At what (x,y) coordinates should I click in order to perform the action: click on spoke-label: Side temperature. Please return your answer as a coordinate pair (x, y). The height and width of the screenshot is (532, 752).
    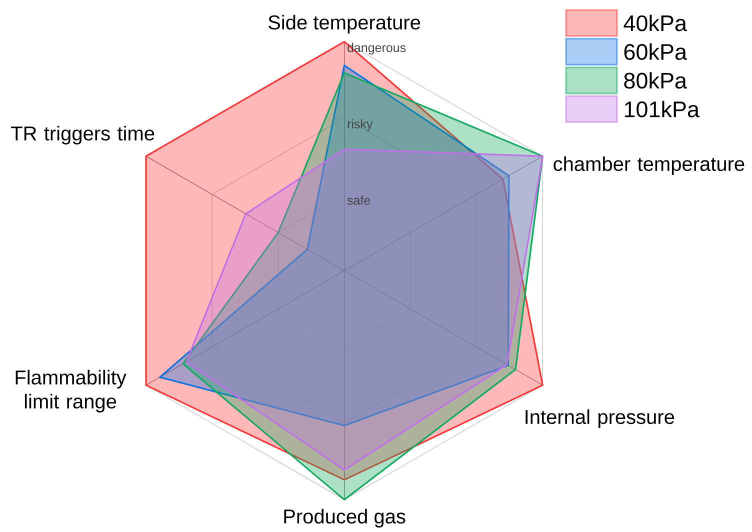
    Looking at the image, I should click on (344, 24).